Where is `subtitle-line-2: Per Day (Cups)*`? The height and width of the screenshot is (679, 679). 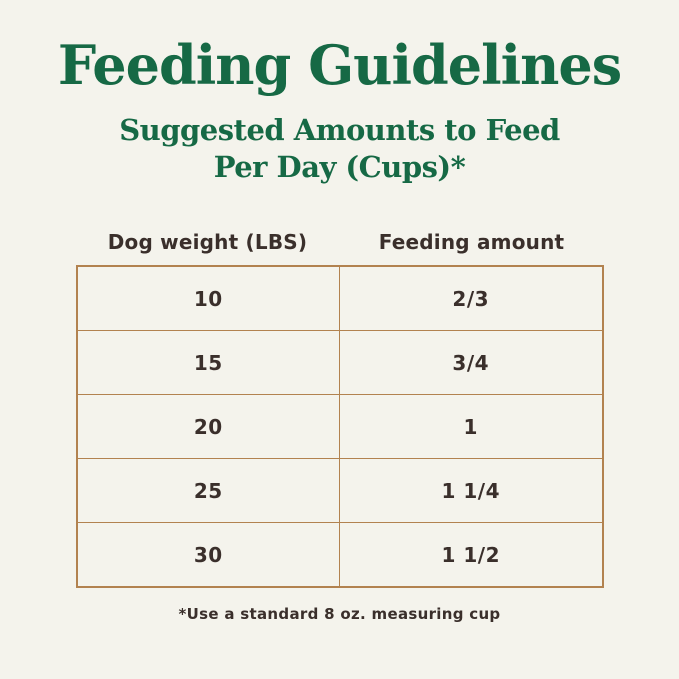 subtitle-line-2: Per Day (Cups)* is located at coordinates (339, 167).